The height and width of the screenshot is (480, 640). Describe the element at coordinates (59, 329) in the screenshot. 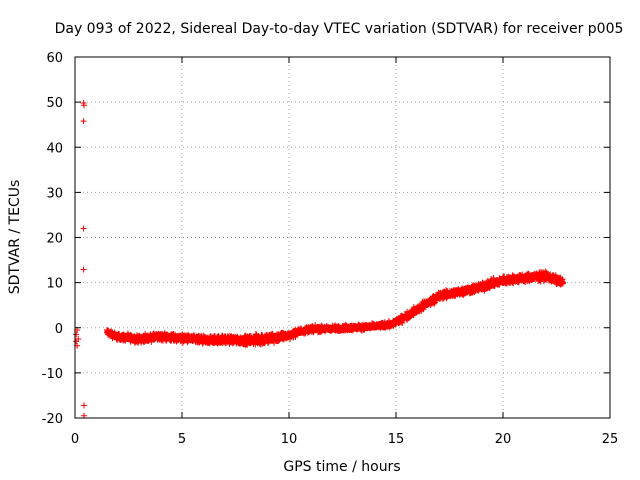

I see `y-tick-label: 0` at that location.